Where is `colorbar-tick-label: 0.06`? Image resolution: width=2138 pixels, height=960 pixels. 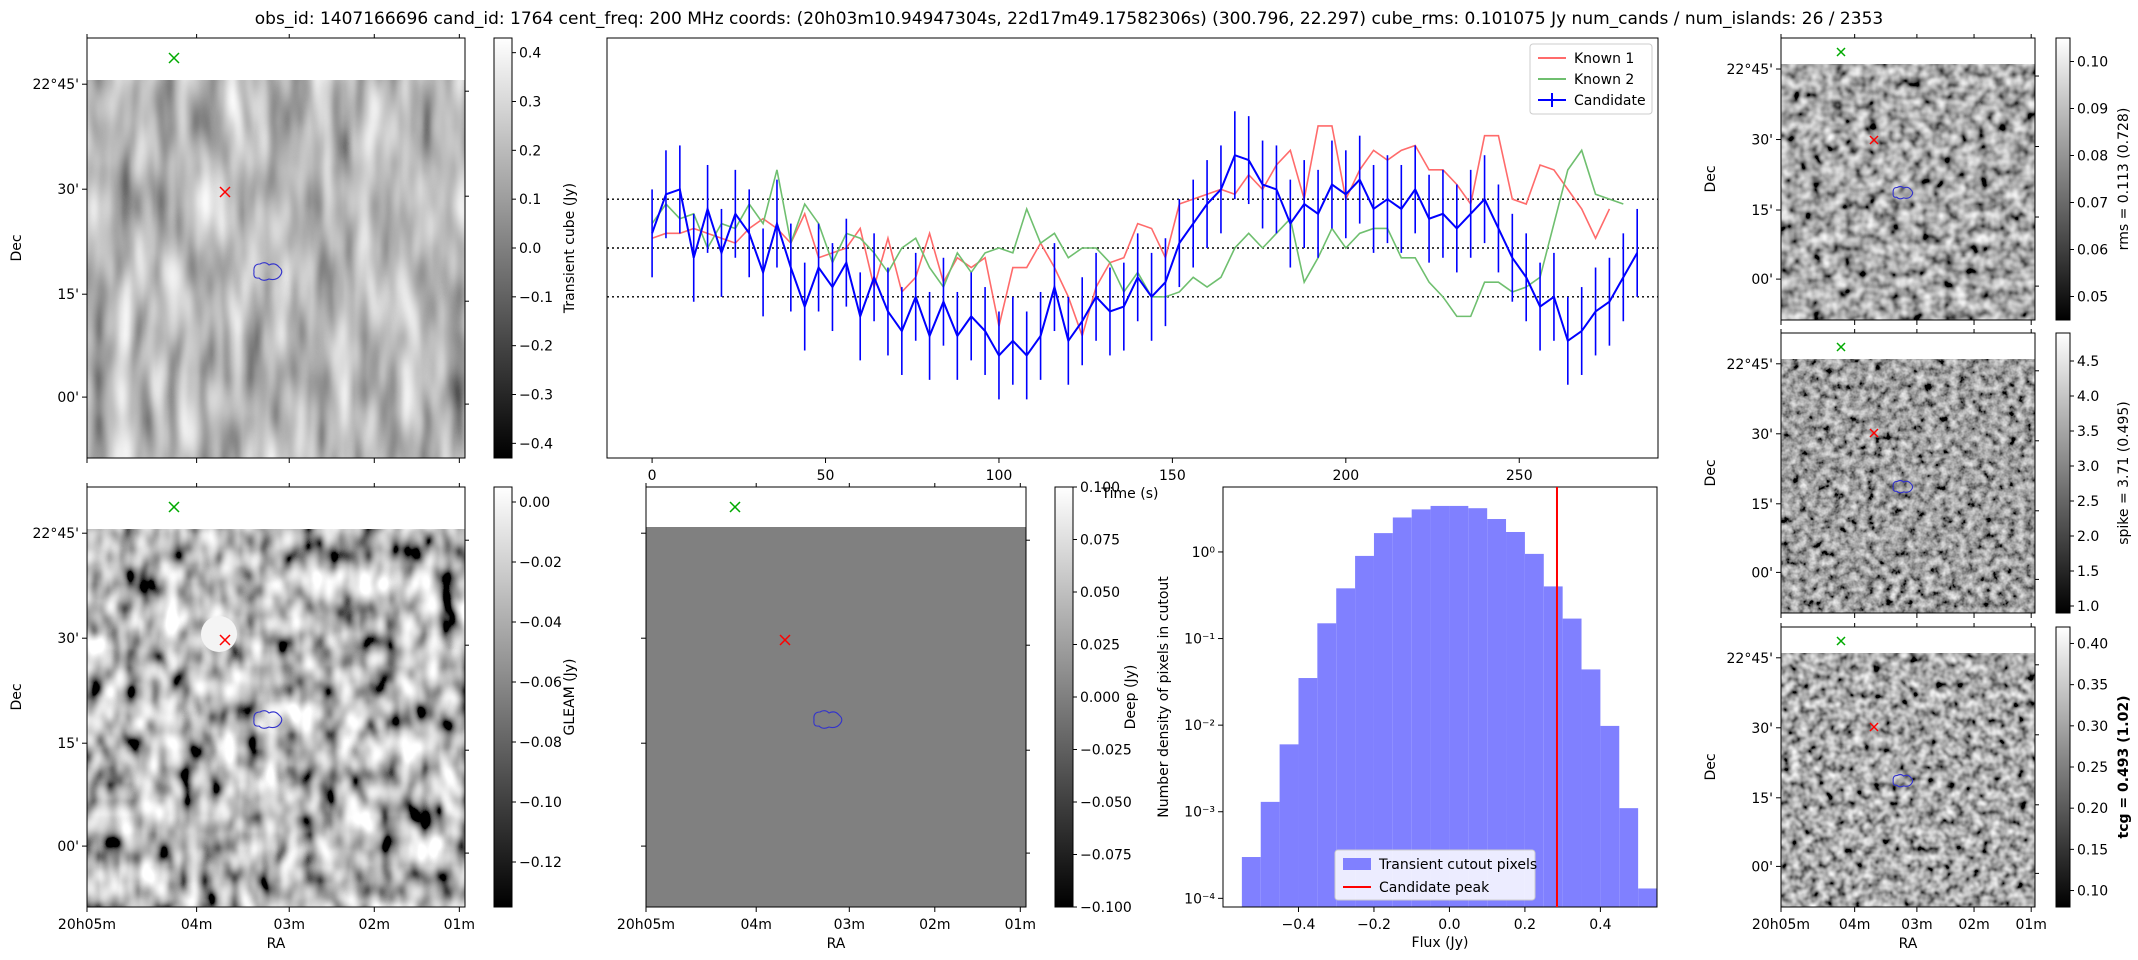 colorbar-tick-label: 0.06 is located at coordinates (2092, 251).